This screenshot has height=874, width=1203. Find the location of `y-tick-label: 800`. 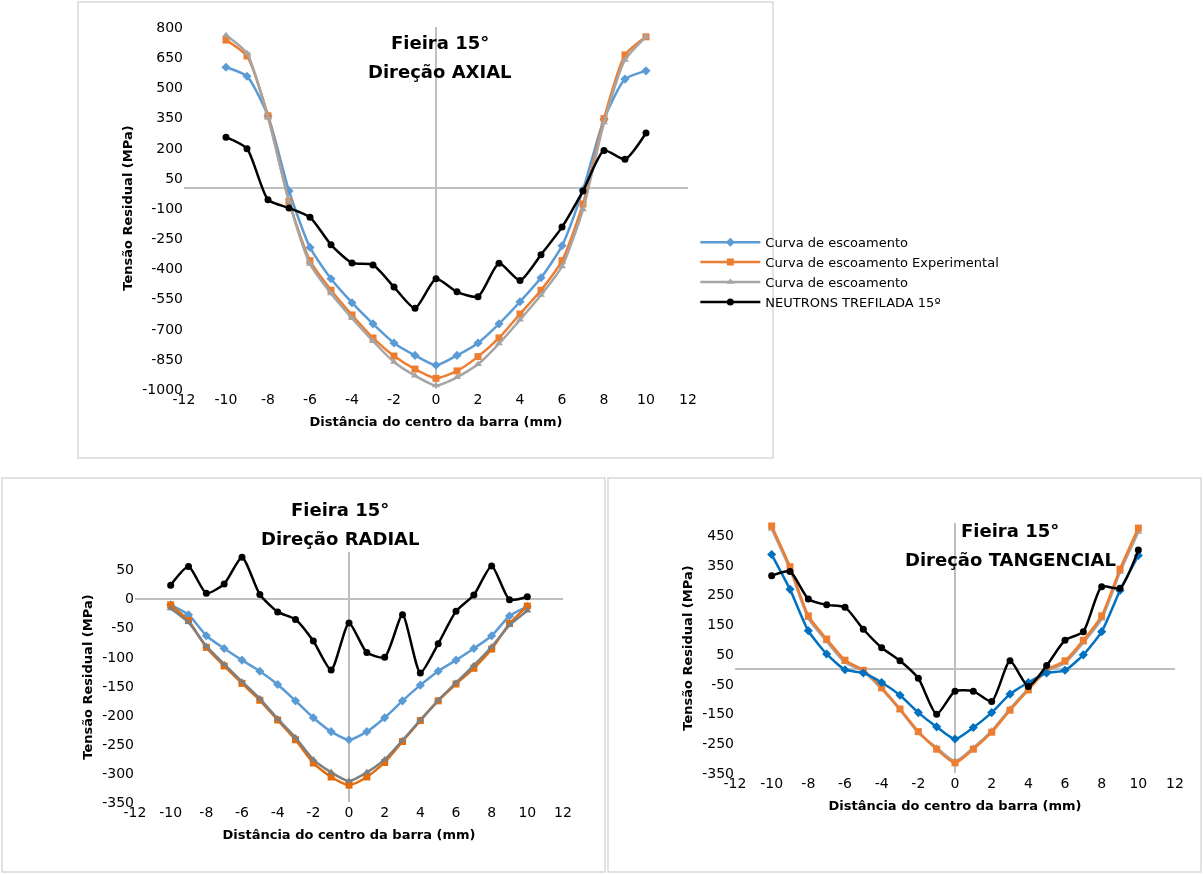

y-tick-label: 800 is located at coordinates (169, 26).